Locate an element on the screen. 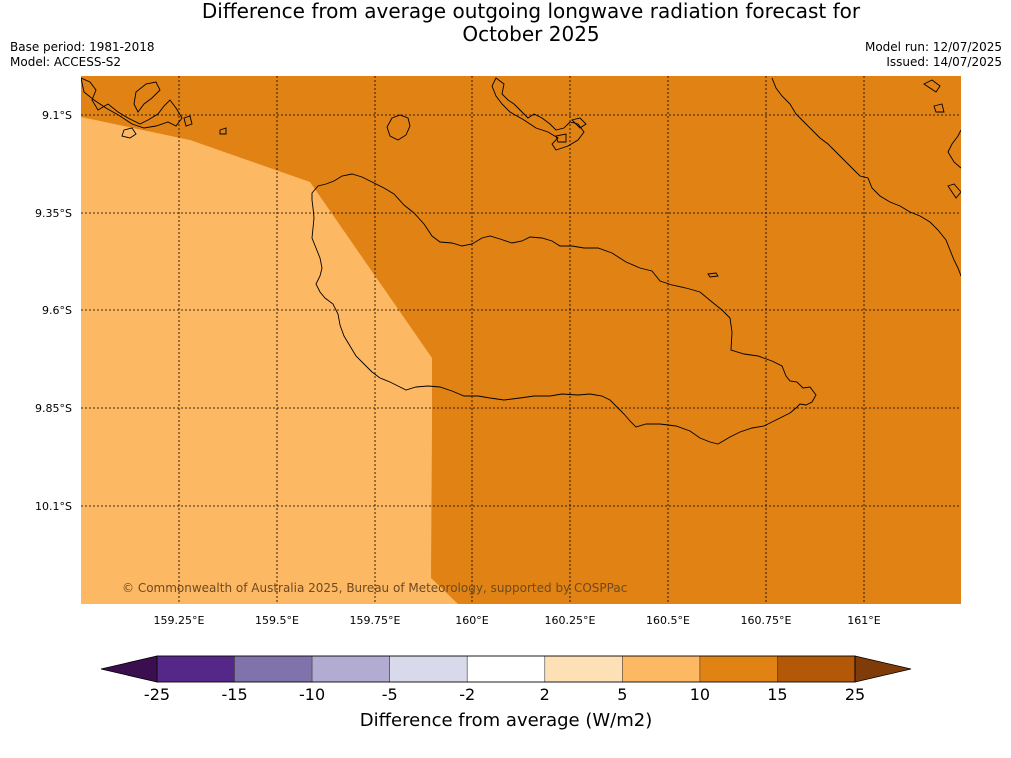 This screenshot has width=1011, height=758. malaita-east is located at coordinates (954, 149).